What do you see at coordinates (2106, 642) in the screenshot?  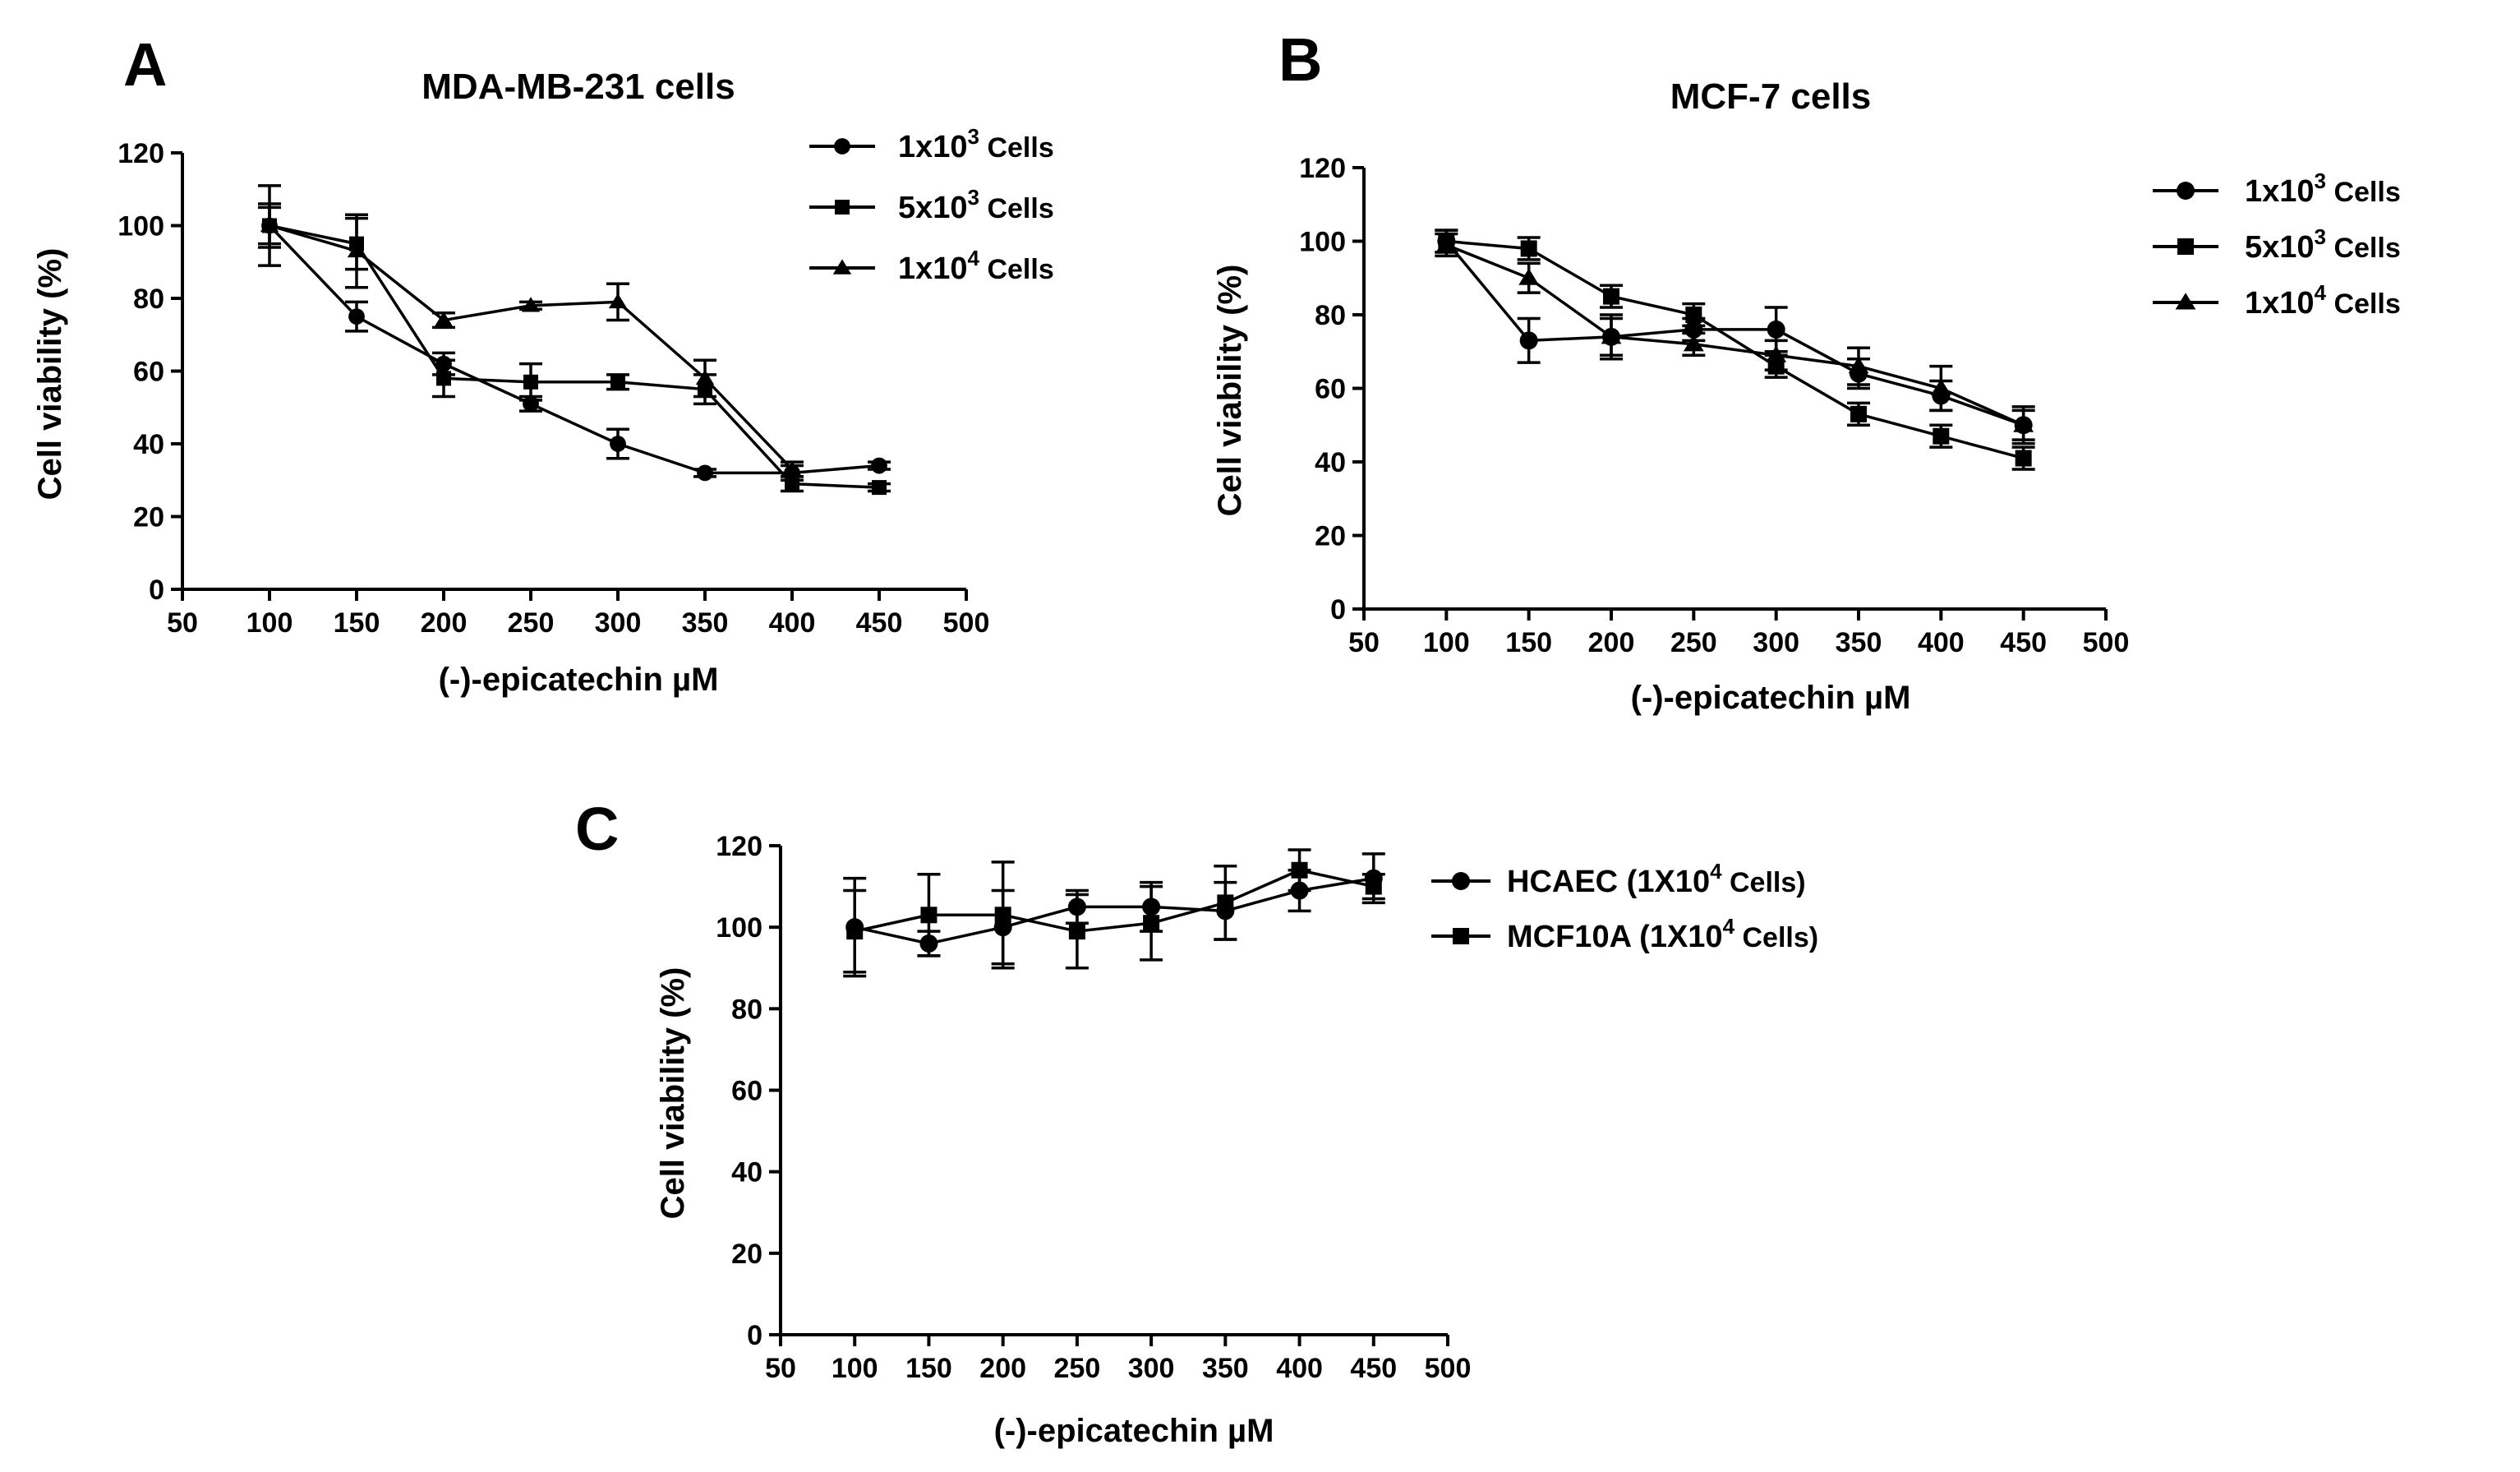 I see `panel-b-x-tick-label: 500` at bounding box center [2106, 642].